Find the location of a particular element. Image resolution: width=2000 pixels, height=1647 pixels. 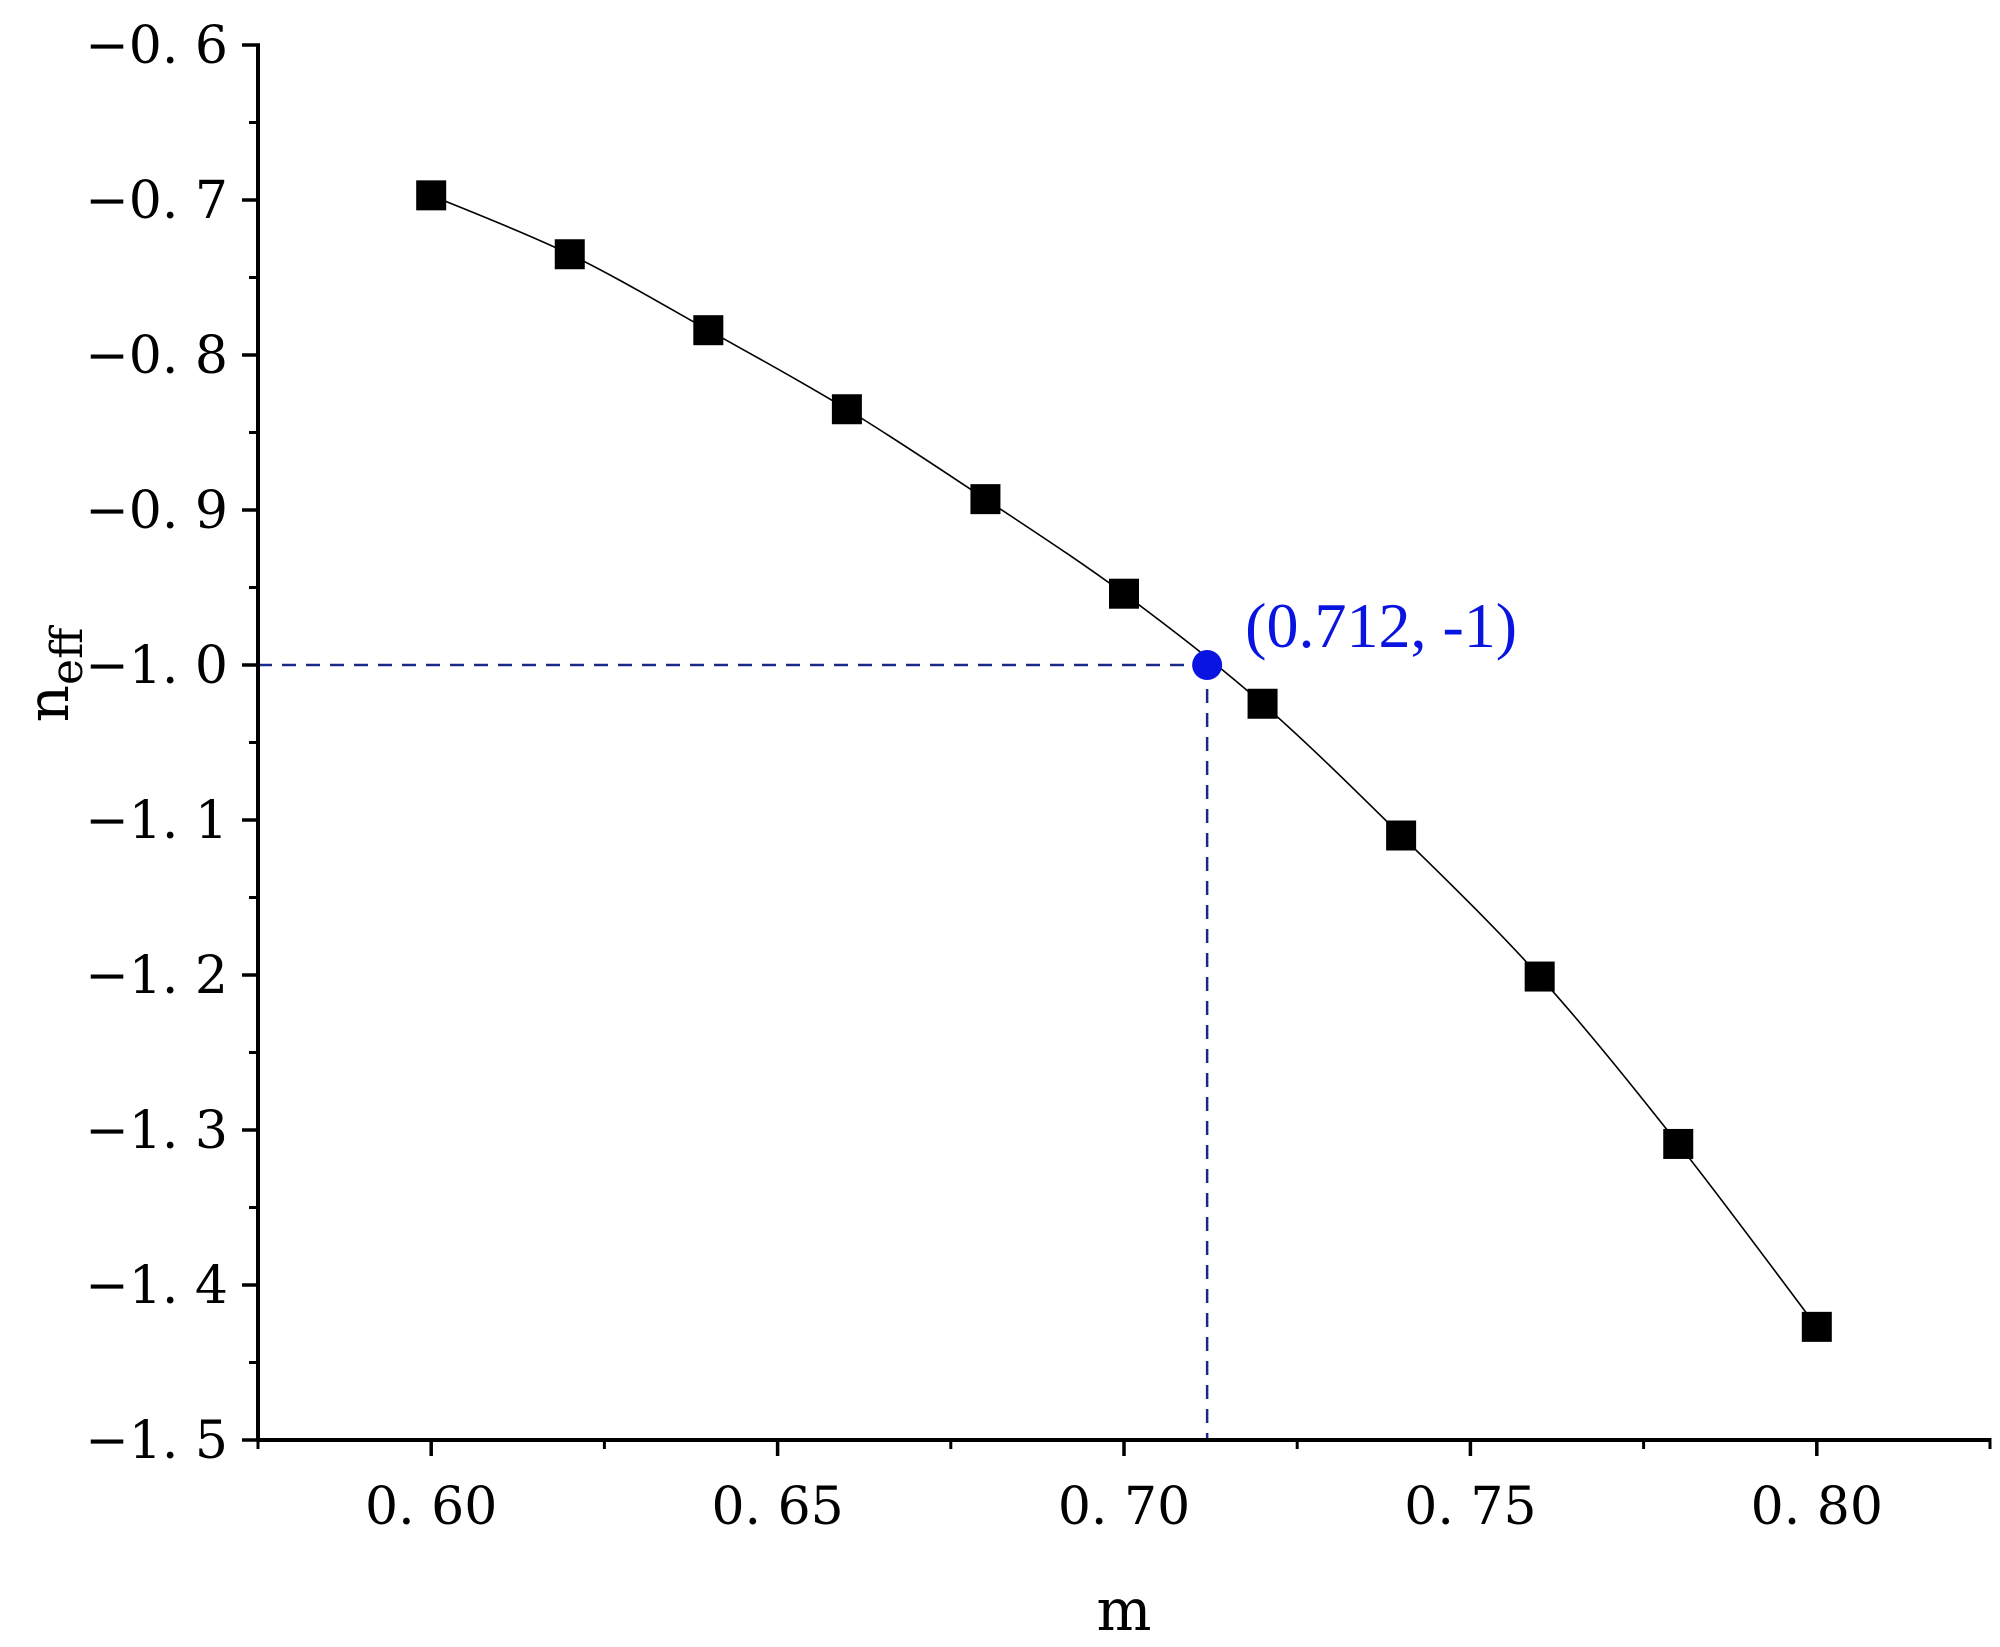

y-axis-label-subscript: eff is located at coordinates (67, 655).